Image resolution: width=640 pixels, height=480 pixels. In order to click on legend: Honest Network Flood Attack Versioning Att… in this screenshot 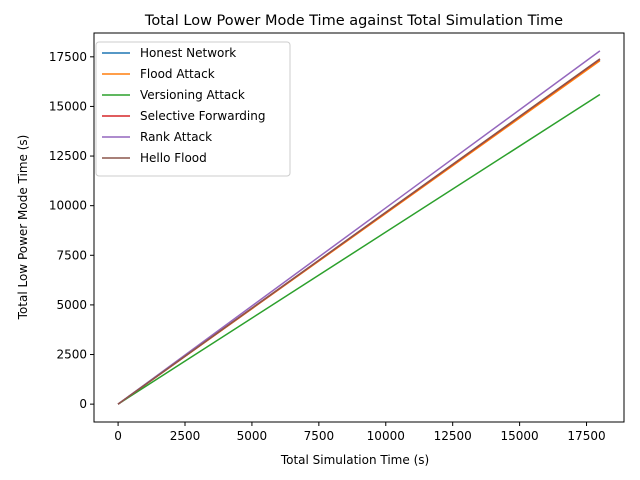, I will do `click(193, 109)`.